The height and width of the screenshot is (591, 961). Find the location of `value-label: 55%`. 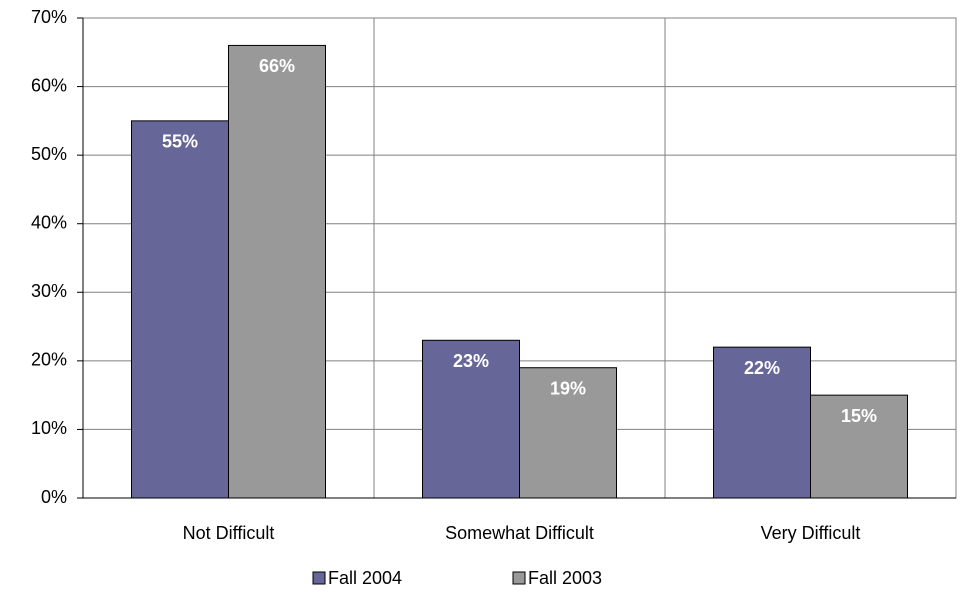

value-label: 55% is located at coordinates (180, 142).